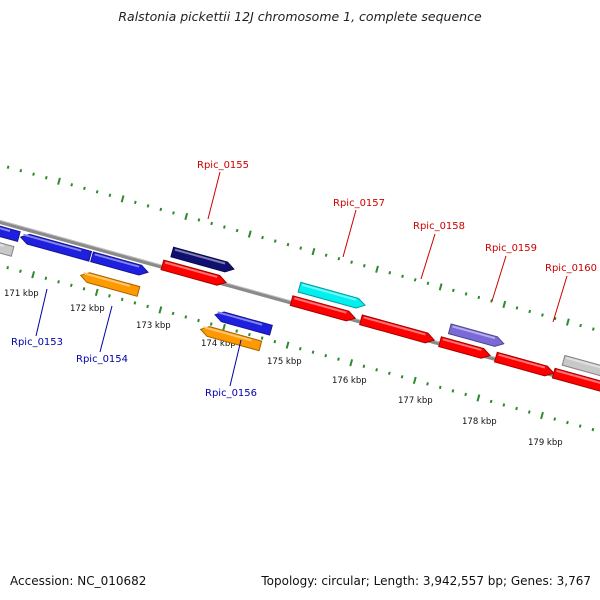 The image size is (600, 600). What do you see at coordinates (218, 344) in the screenshot?
I see `kbp-label: 174 kbp` at bounding box center [218, 344].